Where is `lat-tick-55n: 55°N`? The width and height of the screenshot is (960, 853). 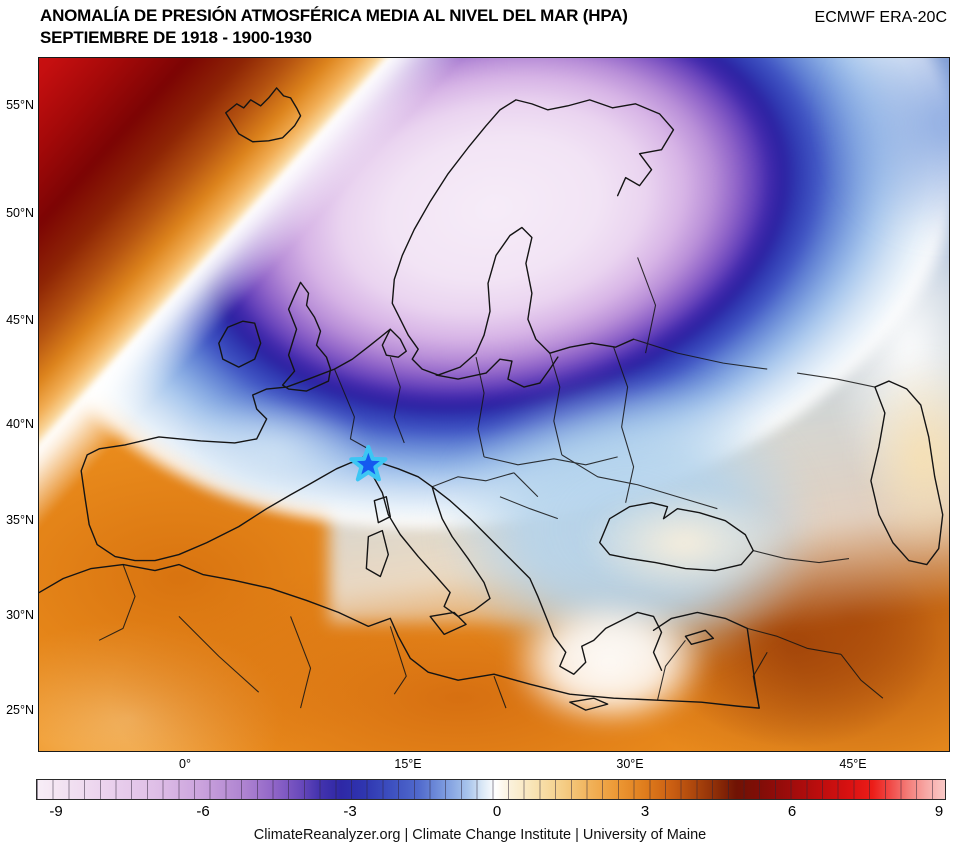
lat-tick-55n: 55°N is located at coordinates (20, 105).